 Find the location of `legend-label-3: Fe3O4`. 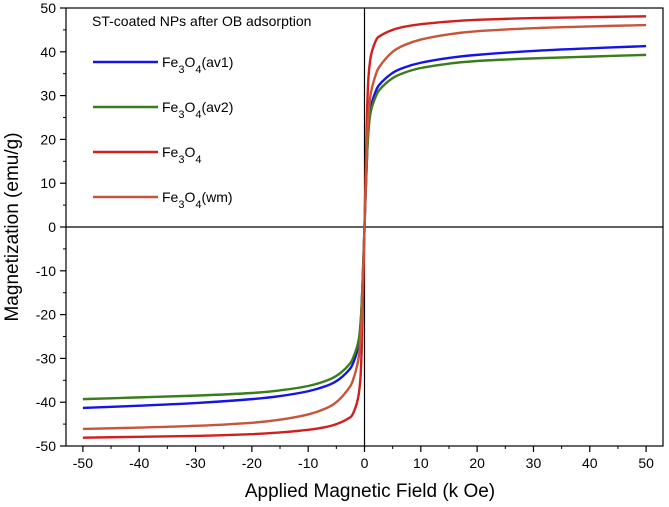

legend-label-3: Fe3O4 is located at coordinates (181, 155).